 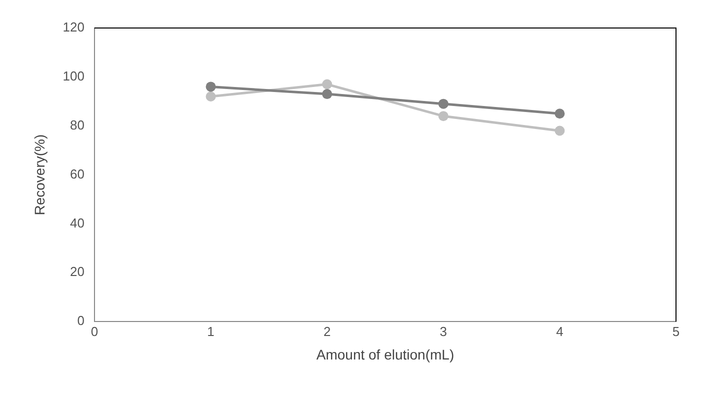 What do you see at coordinates (80, 320) in the screenshot?
I see `y-tick-label: 0` at bounding box center [80, 320].